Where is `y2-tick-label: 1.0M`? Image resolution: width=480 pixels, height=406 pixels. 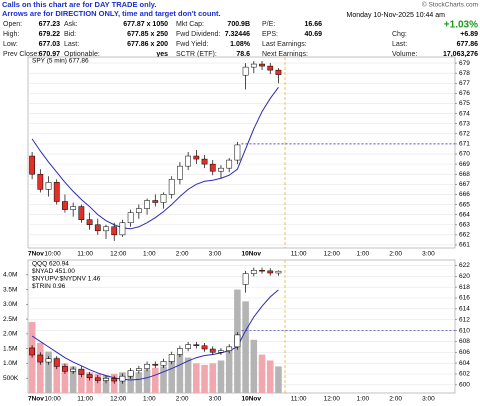 y2-tick-label: 1.0M is located at coordinates (10, 363).